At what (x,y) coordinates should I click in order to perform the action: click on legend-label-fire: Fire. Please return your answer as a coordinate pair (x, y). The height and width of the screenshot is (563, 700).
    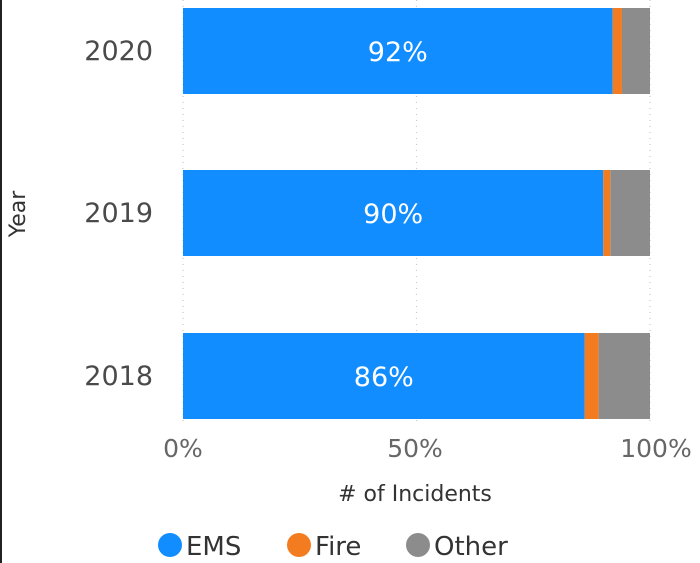
    Looking at the image, I should click on (338, 547).